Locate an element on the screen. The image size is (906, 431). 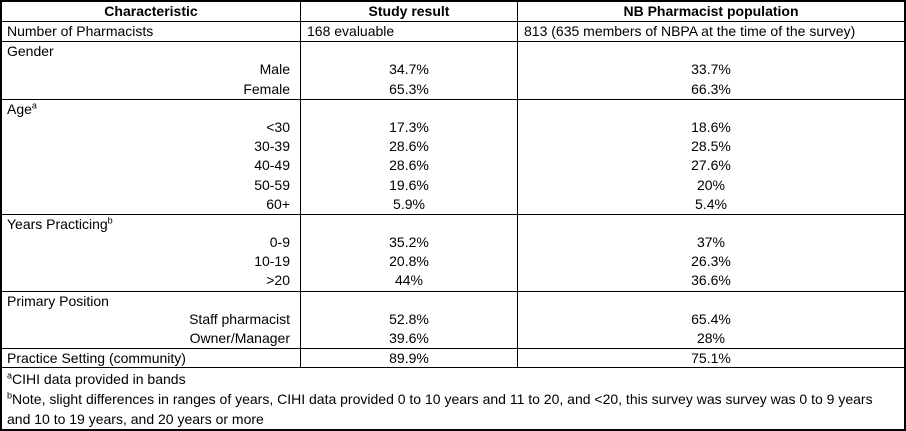
study-result-value: 34.7% is located at coordinates (409, 70).